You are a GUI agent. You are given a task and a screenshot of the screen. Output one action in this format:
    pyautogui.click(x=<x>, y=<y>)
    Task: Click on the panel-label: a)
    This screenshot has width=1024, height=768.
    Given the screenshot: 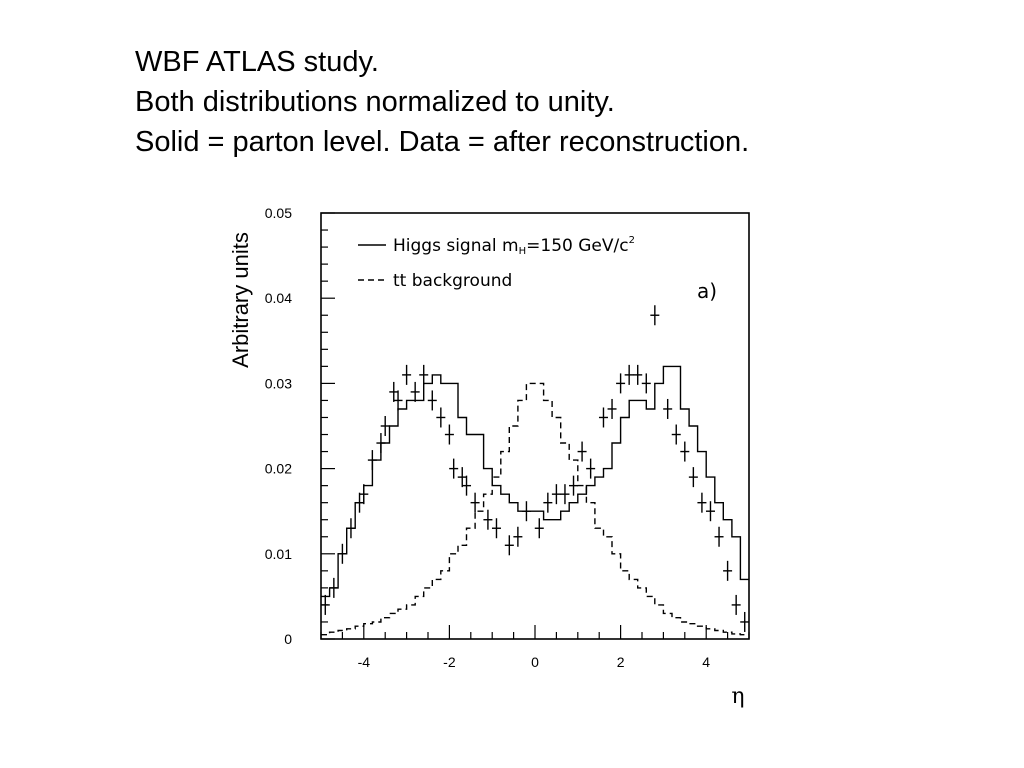 What is the action you would take?
    pyautogui.click(x=707, y=291)
    